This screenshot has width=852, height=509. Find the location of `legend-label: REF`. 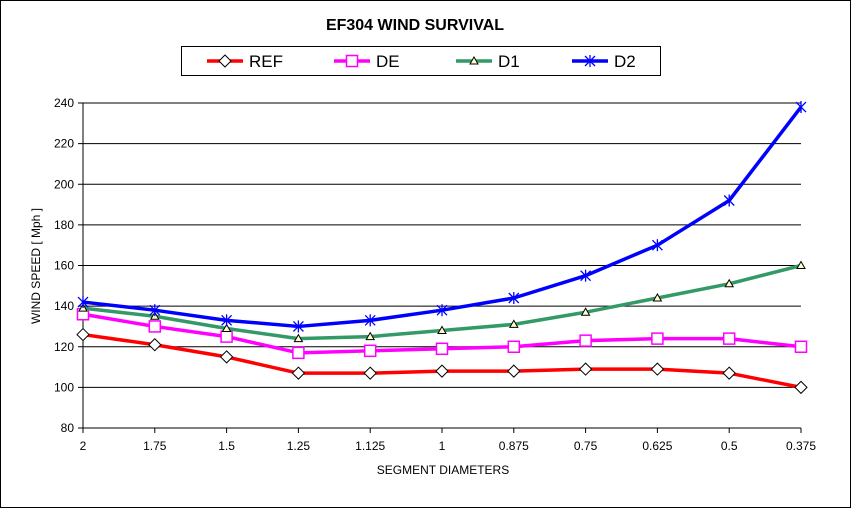

legend-label: REF is located at coordinates (266, 61).